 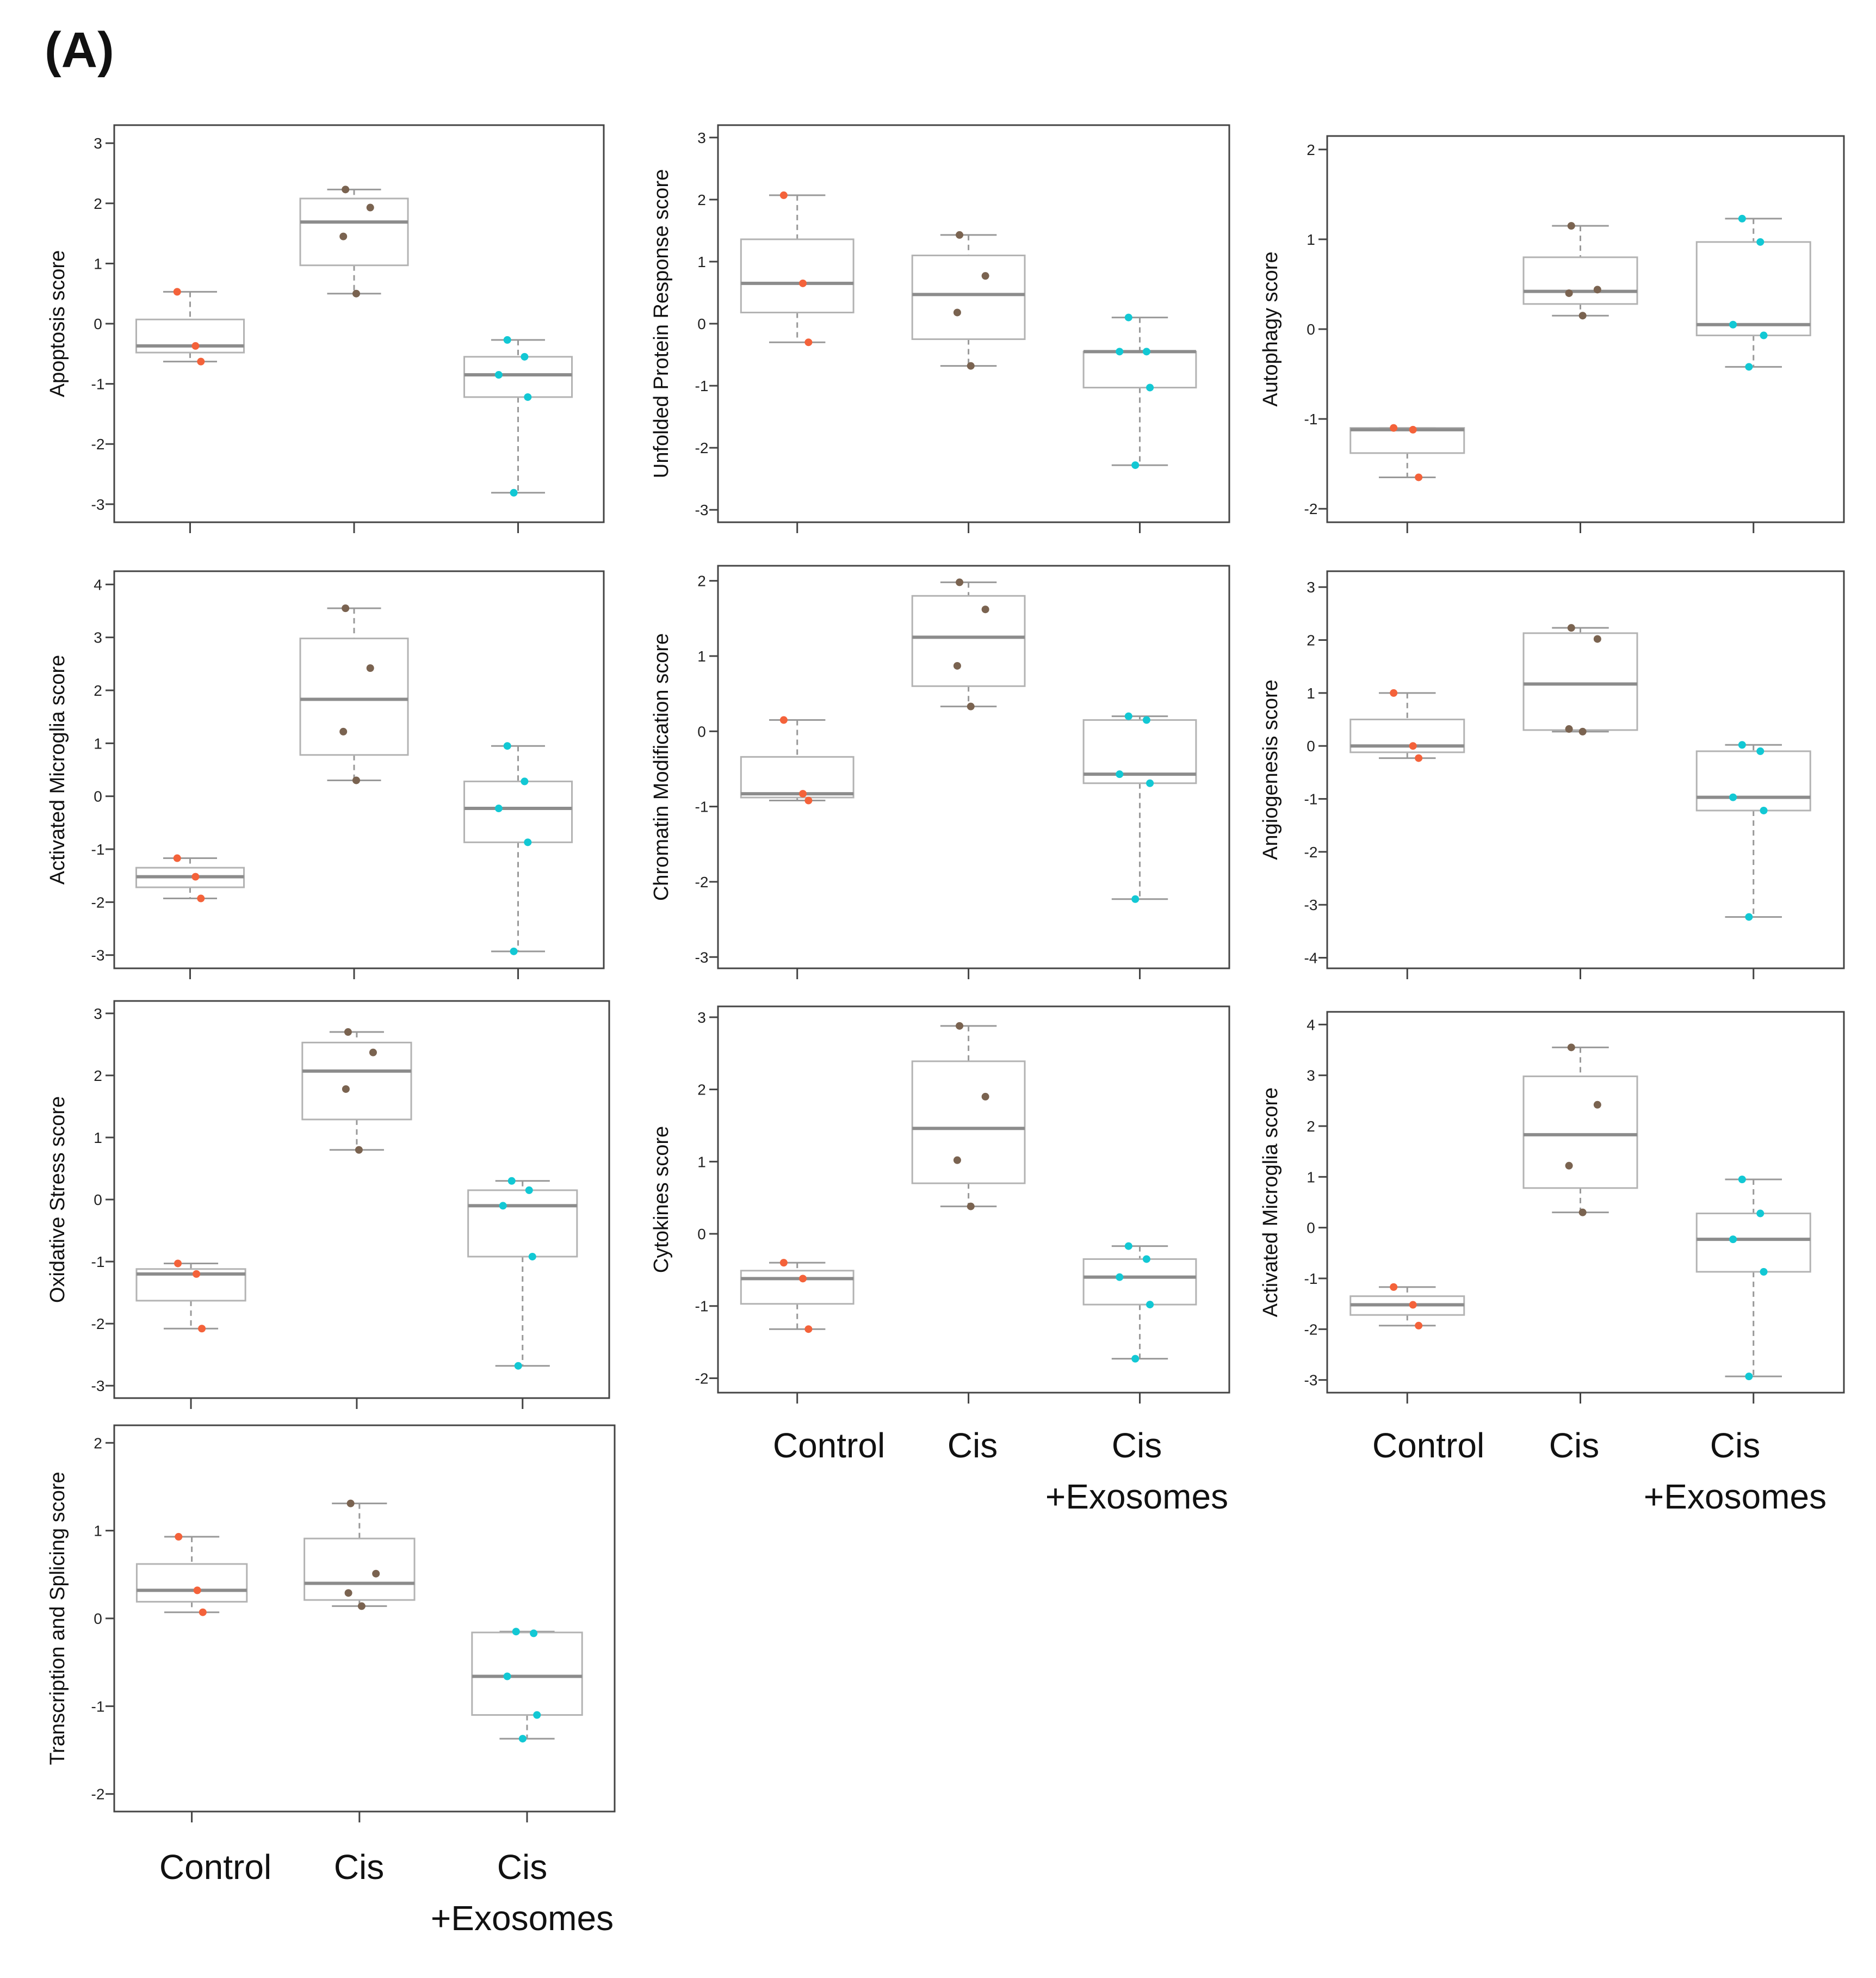 I want to click on y-axis-label: Unfolded Protein Response score, so click(x=662, y=323).